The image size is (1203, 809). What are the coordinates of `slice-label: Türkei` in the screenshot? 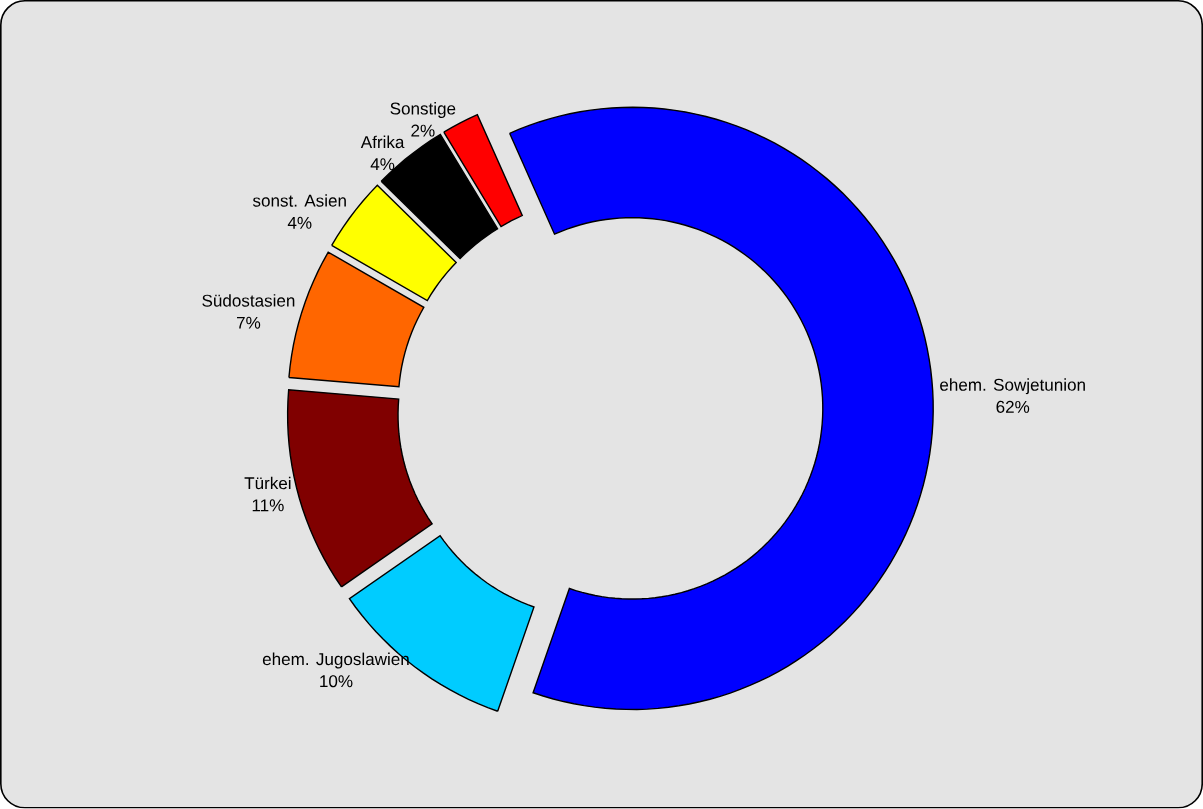 It's located at (267, 483).